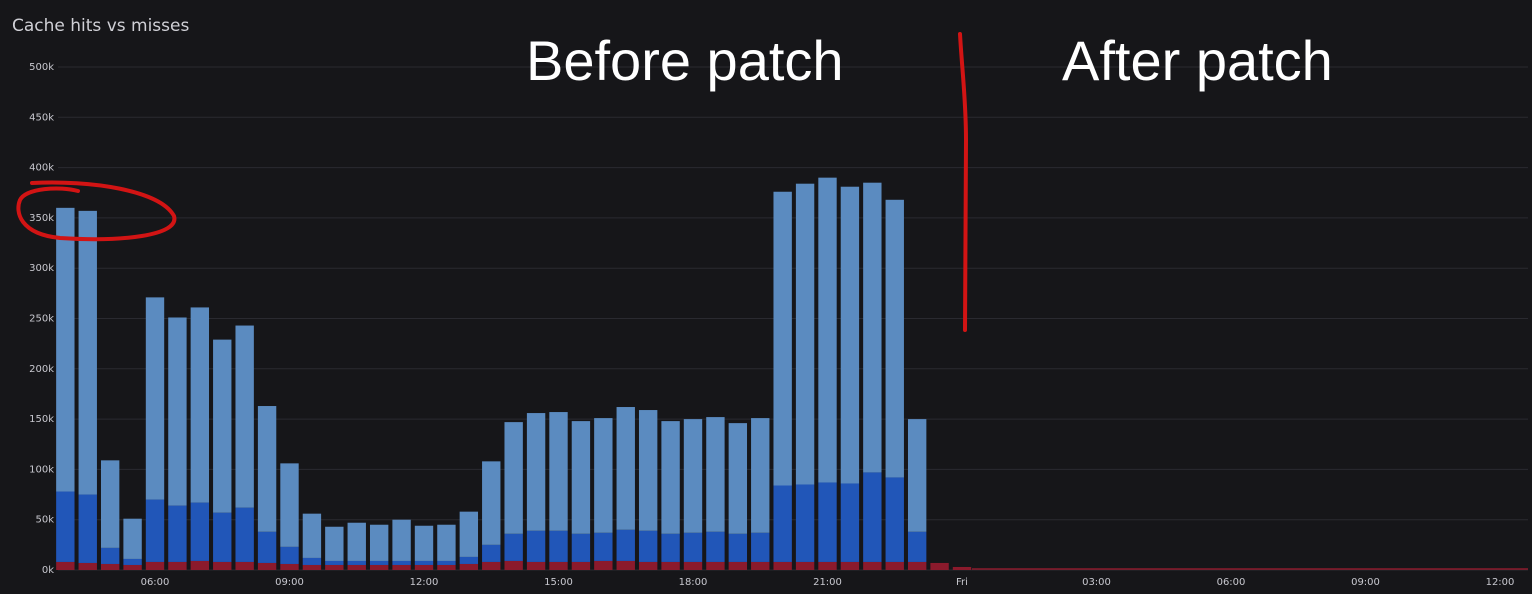 The height and width of the screenshot is (594, 1532). Describe the element at coordinates (41, 419) in the screenshot. I see `y-tick-label: 150k` at that location.